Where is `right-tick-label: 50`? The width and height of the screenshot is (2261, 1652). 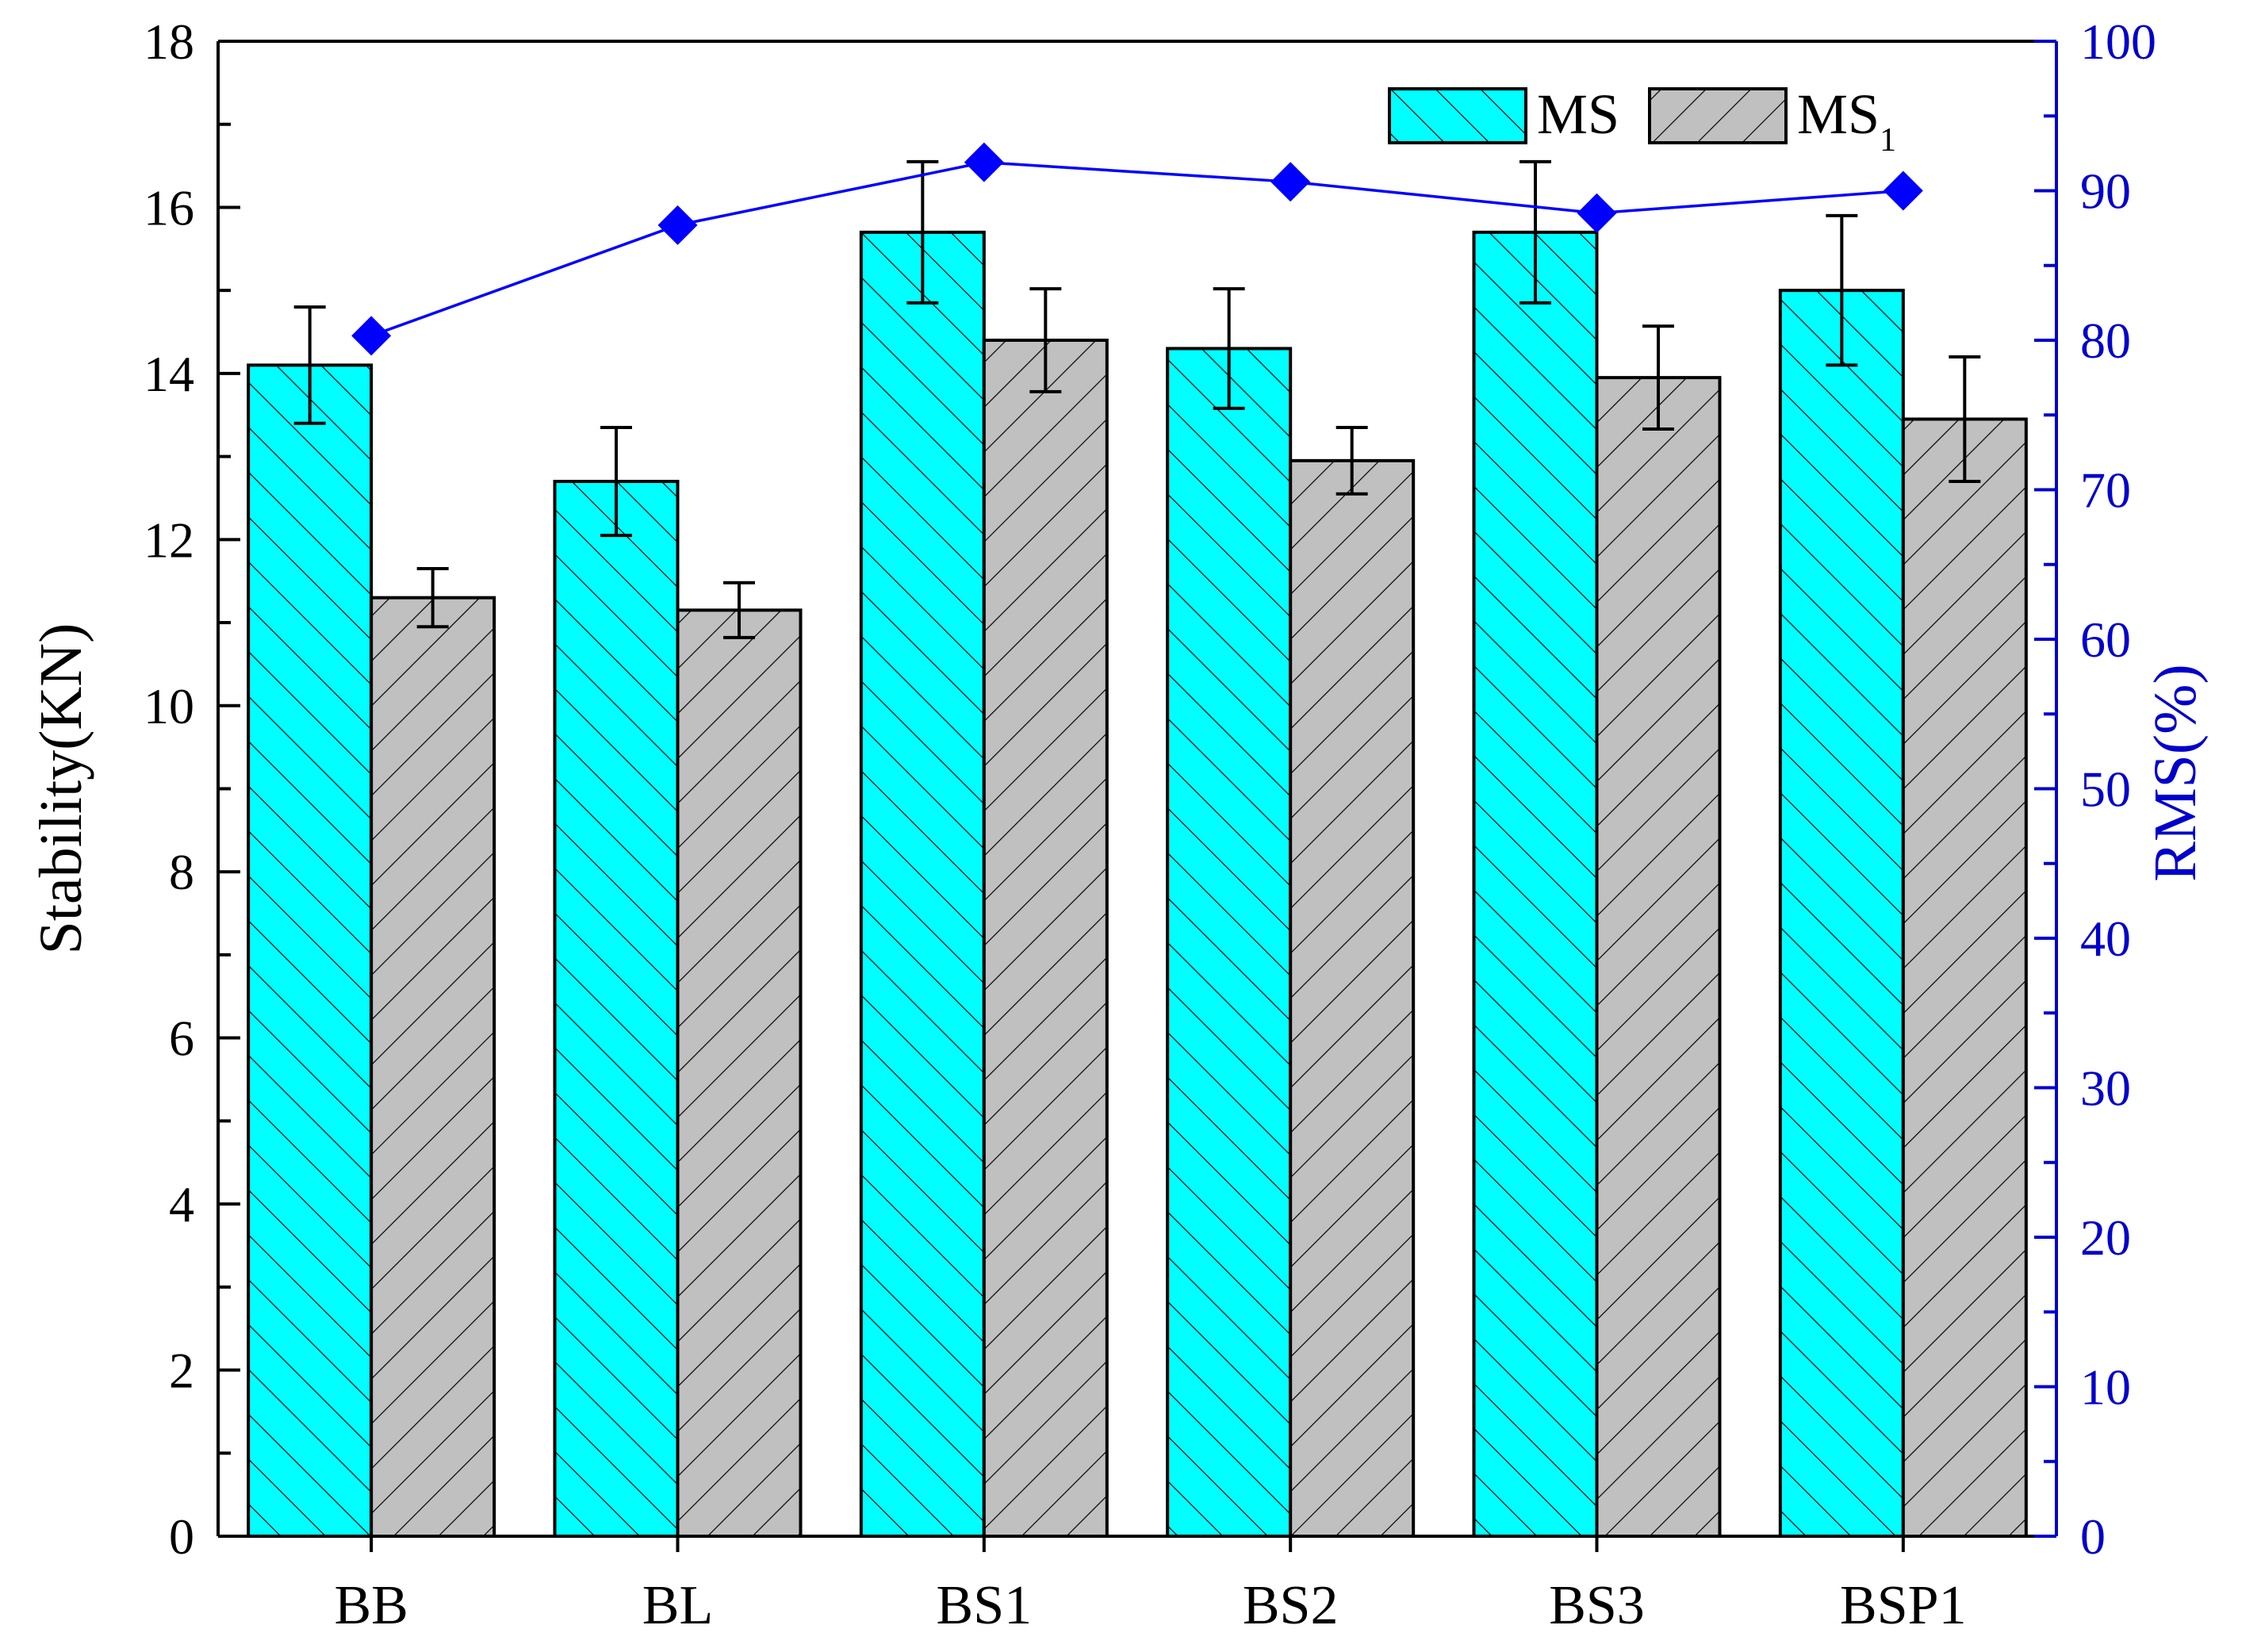 right-tick-label: 50 is located at coordinates (2105, 789).